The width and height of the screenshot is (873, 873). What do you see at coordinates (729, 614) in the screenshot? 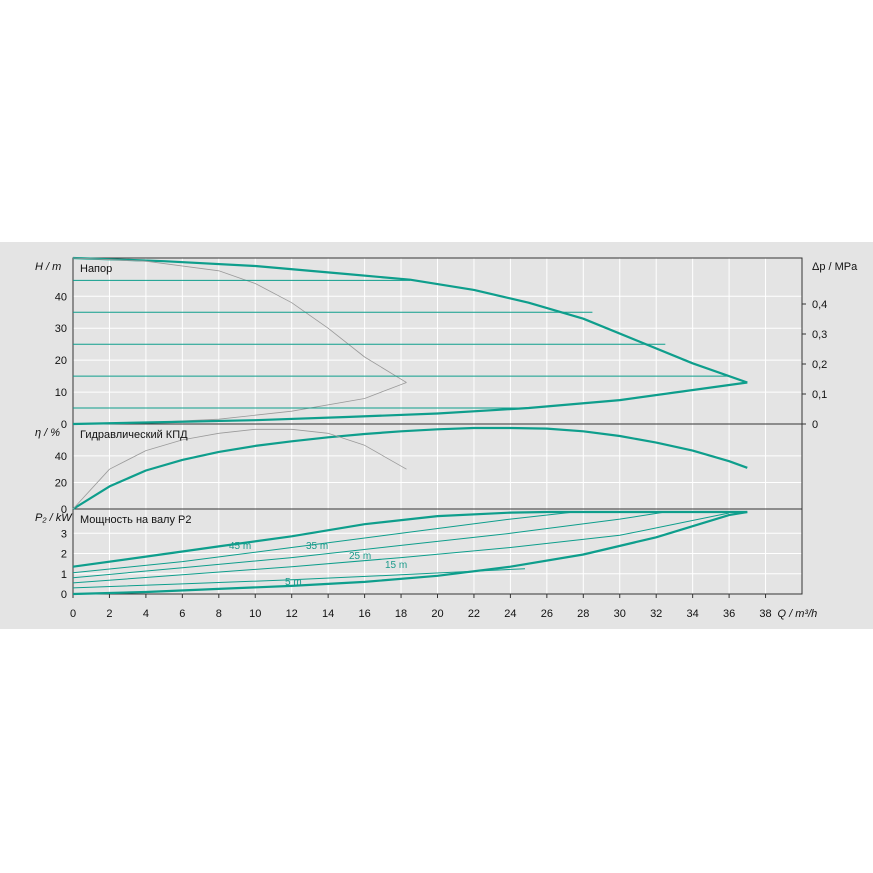
I see `x-tick-label-18: 36` at bounding box center [729, 614].